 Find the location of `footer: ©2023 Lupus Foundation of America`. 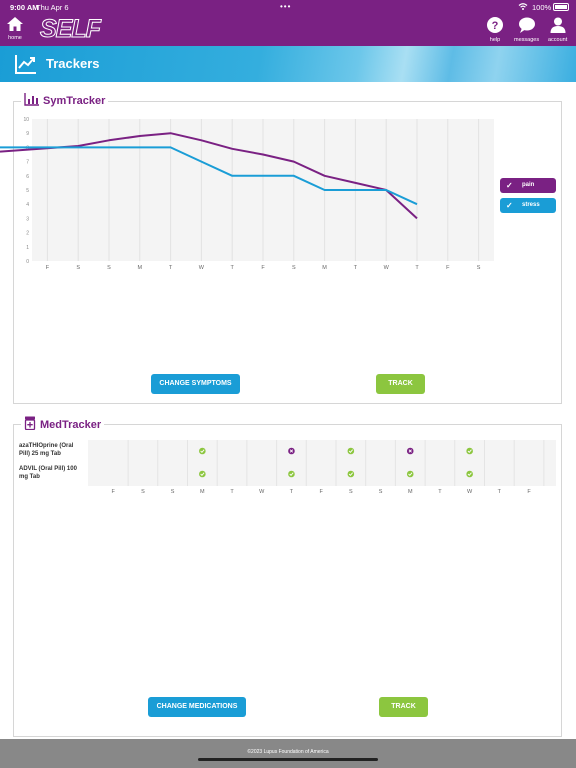

footer: ©2023 Lupus Foundation of America is located at coordinates (288, 753).